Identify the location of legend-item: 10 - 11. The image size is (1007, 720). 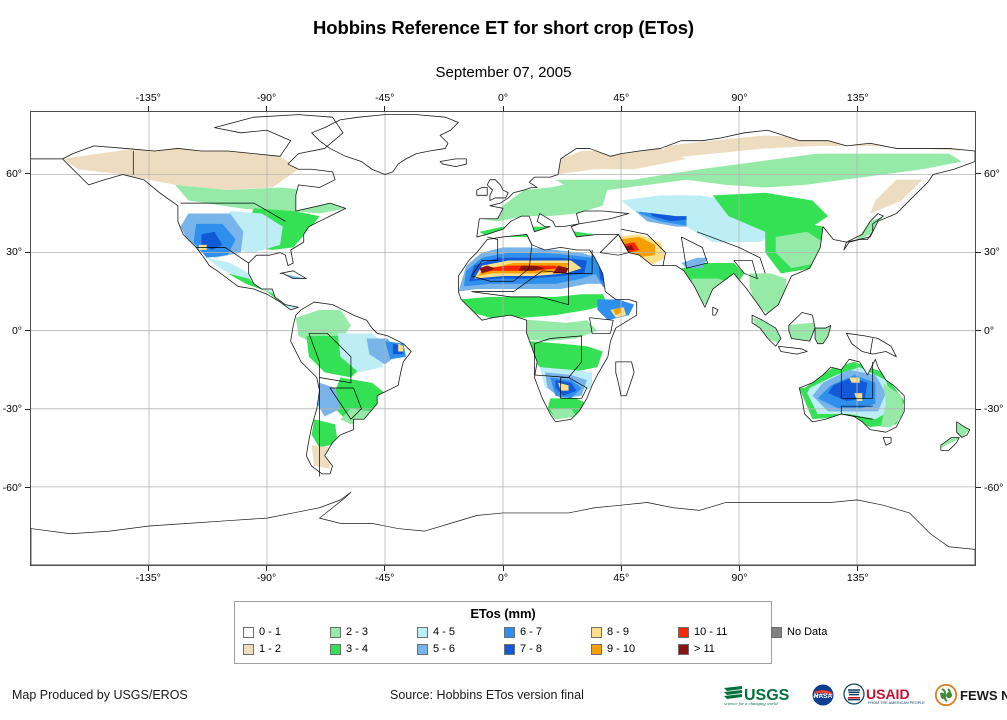
(724, 632).